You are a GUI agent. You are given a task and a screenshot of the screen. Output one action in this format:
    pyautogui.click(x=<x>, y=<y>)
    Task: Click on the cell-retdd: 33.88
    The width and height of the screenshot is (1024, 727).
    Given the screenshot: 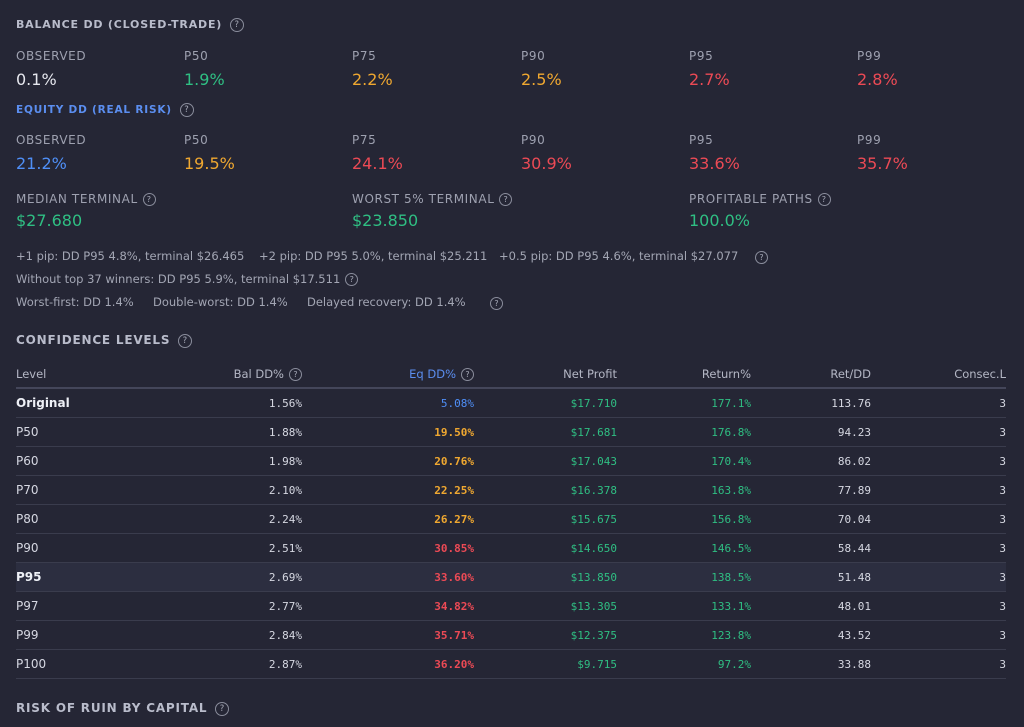 What is the action you would take?
    pyautogui.click(x=811, y=664)
    